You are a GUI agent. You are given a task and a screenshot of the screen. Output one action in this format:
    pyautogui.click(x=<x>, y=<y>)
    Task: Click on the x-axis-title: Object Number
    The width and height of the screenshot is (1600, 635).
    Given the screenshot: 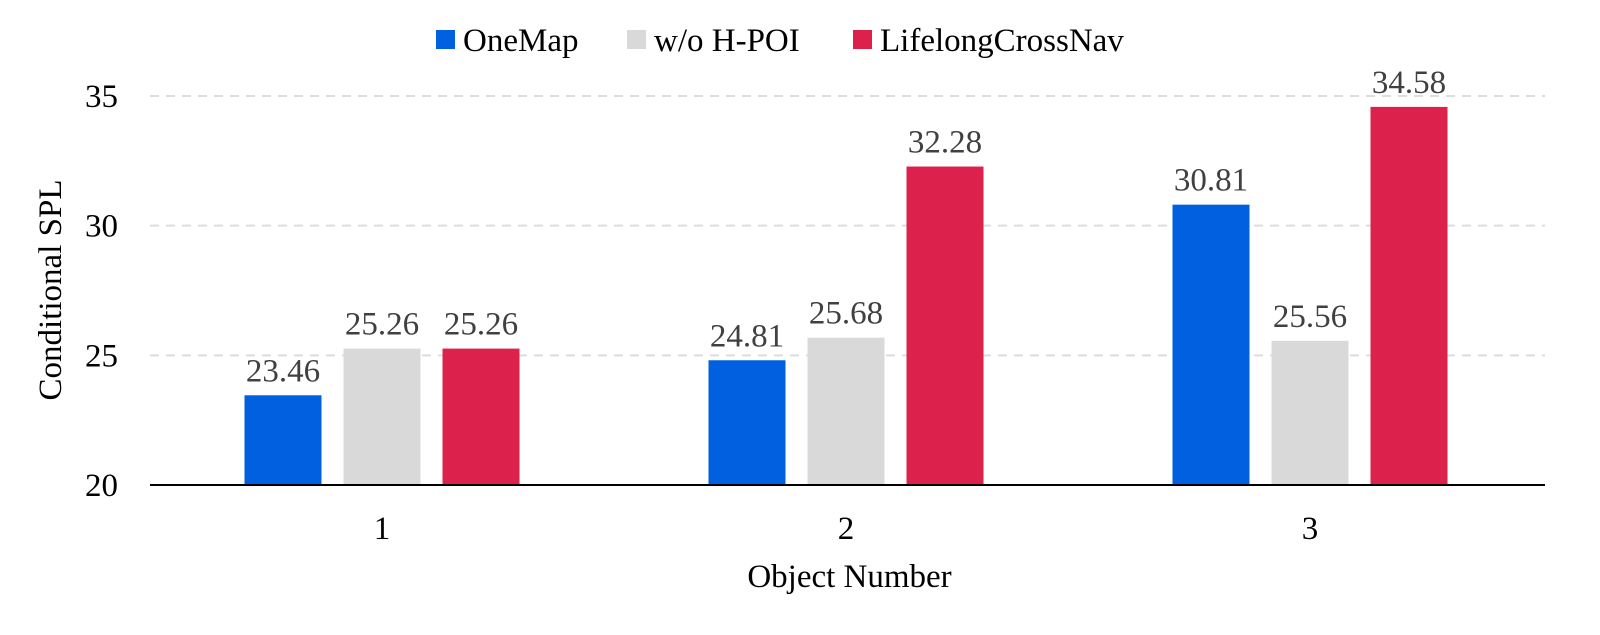 What is the action you would take?
    pyautogui.click(x=849, y=577)
    